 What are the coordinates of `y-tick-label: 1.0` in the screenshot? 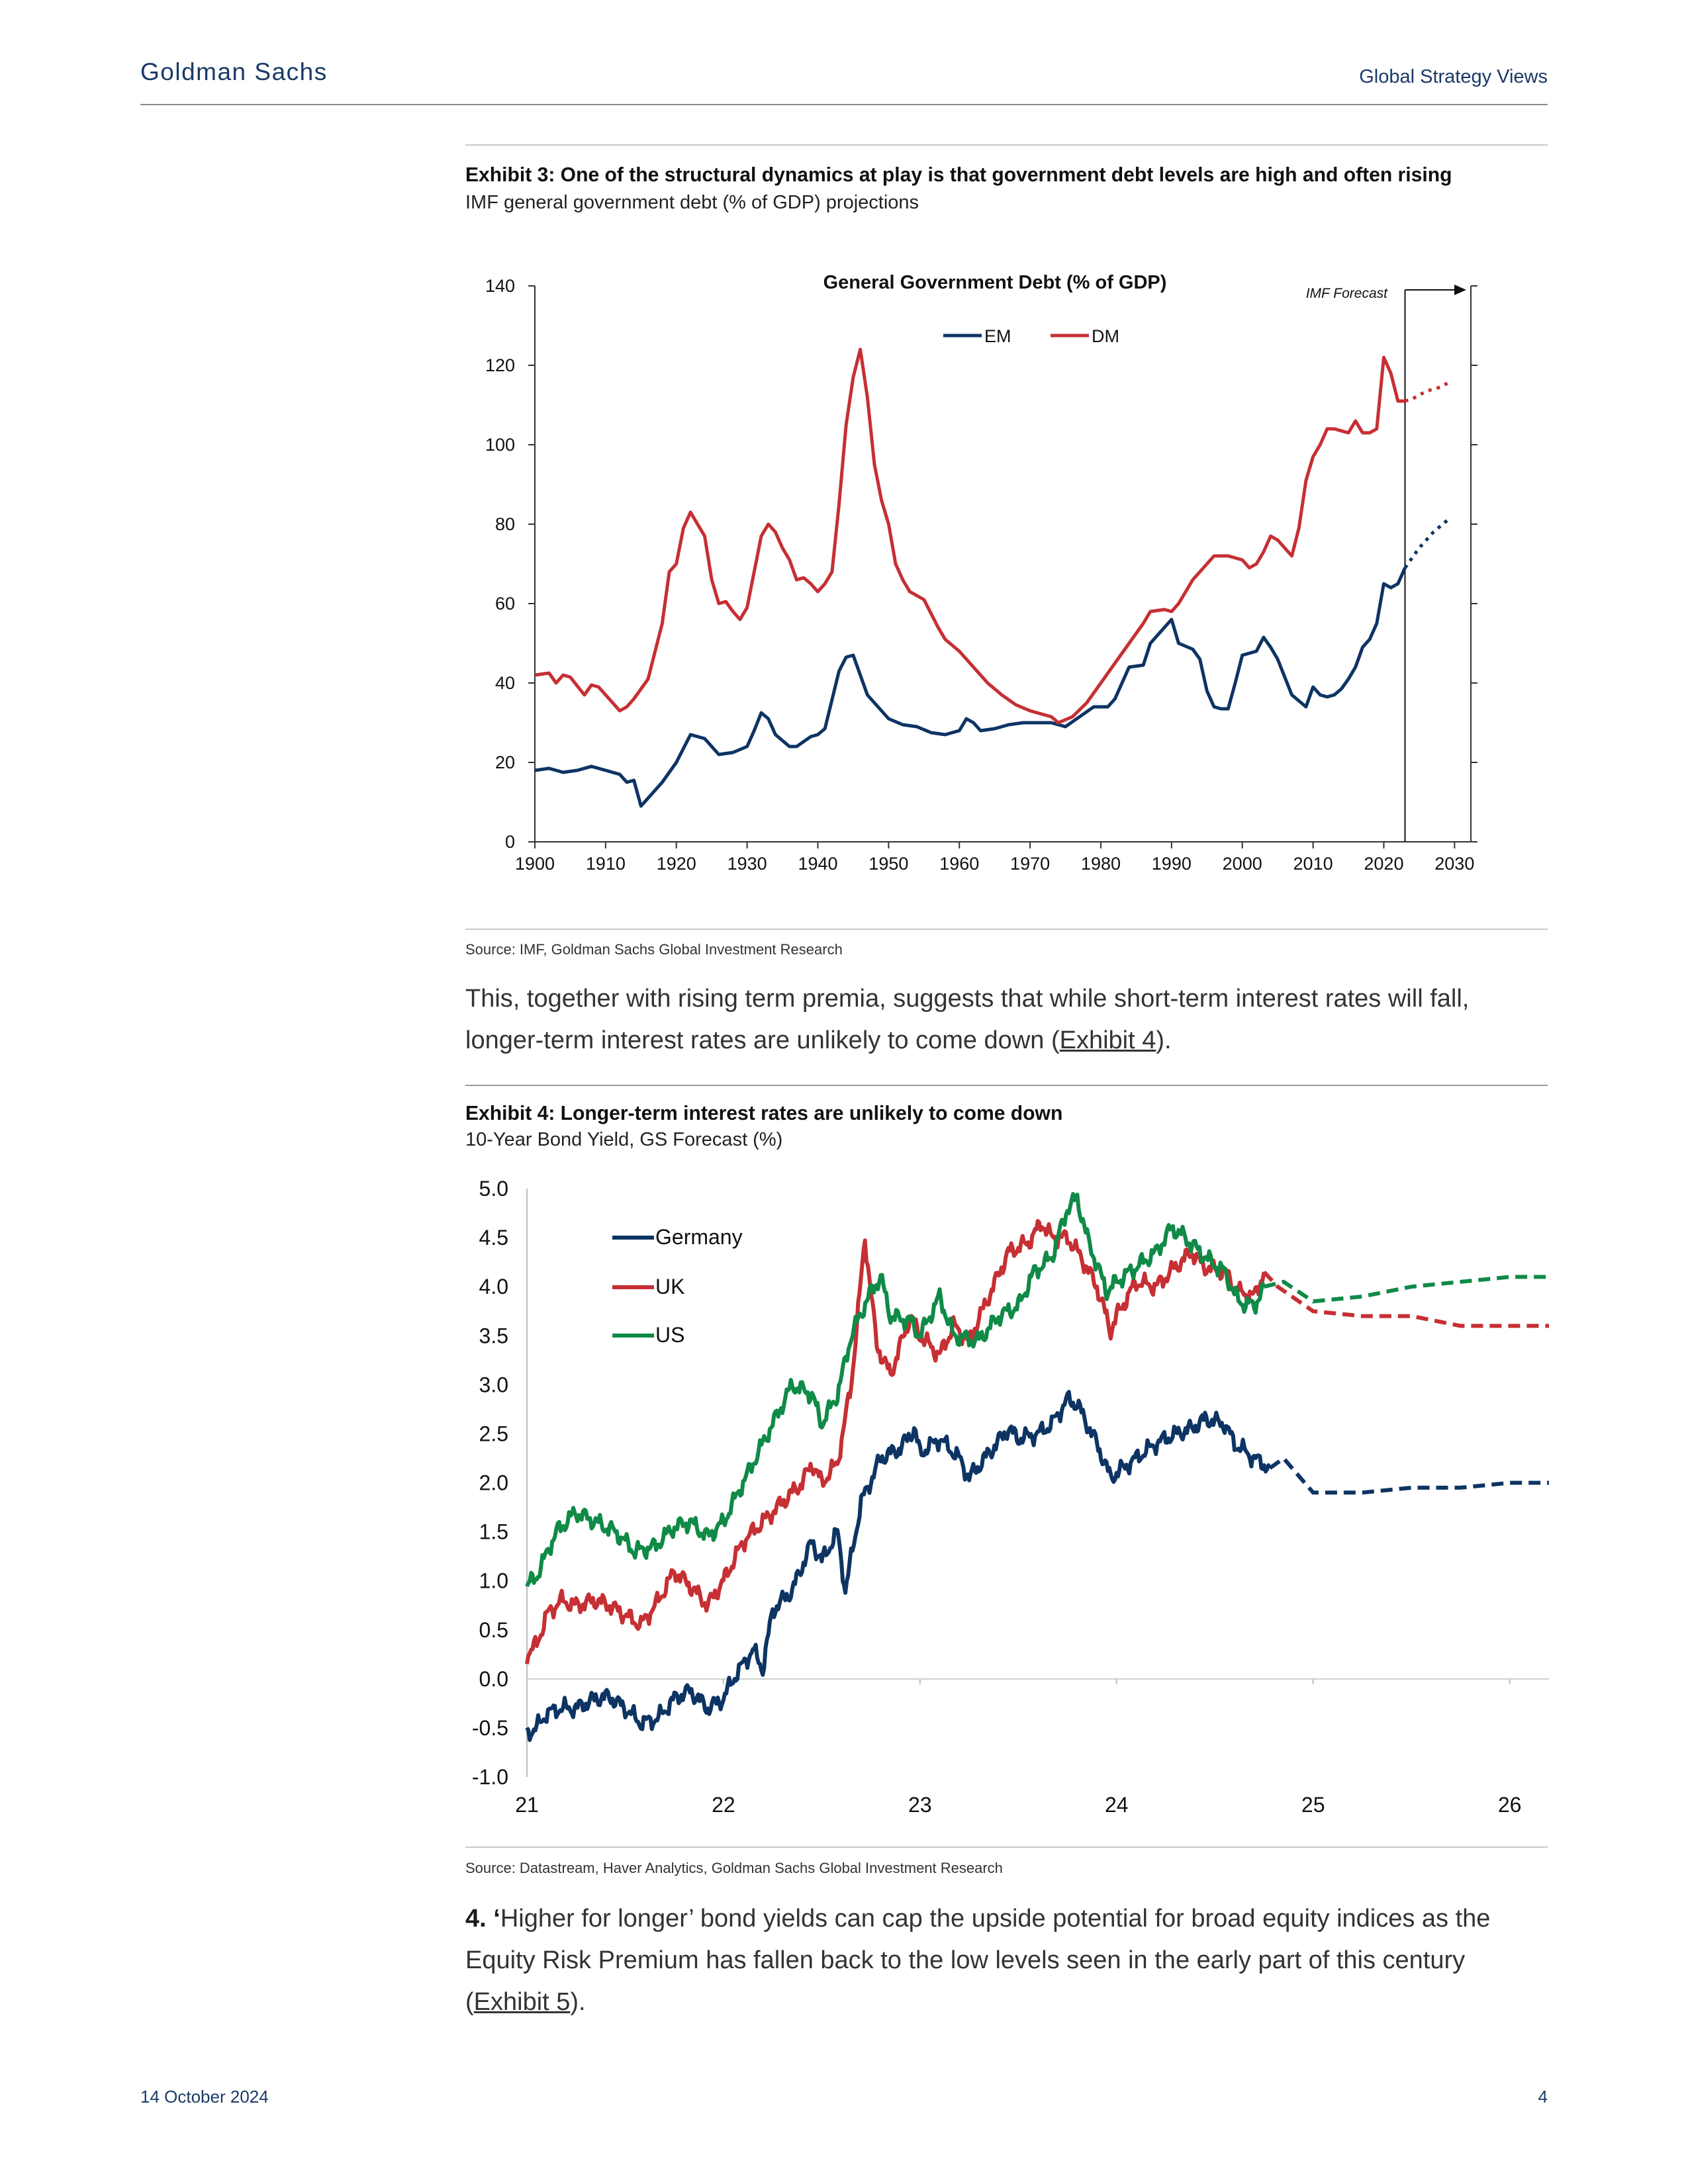 It's located at (493, 1581).